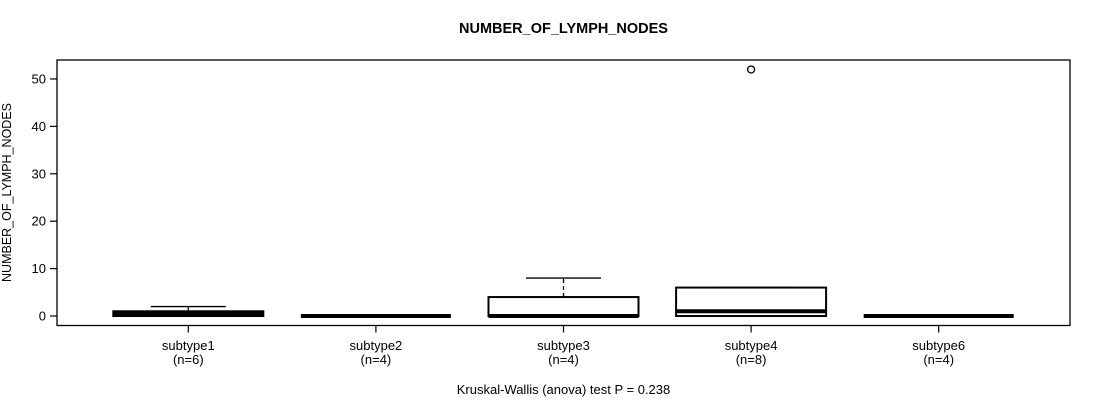 This screenshot has width=1100, height=400. What do you see at coordinates (751, 359) in the screenshot?
I see `x-axis-sublabel: (n=8)` at bounding box center [751, 359].